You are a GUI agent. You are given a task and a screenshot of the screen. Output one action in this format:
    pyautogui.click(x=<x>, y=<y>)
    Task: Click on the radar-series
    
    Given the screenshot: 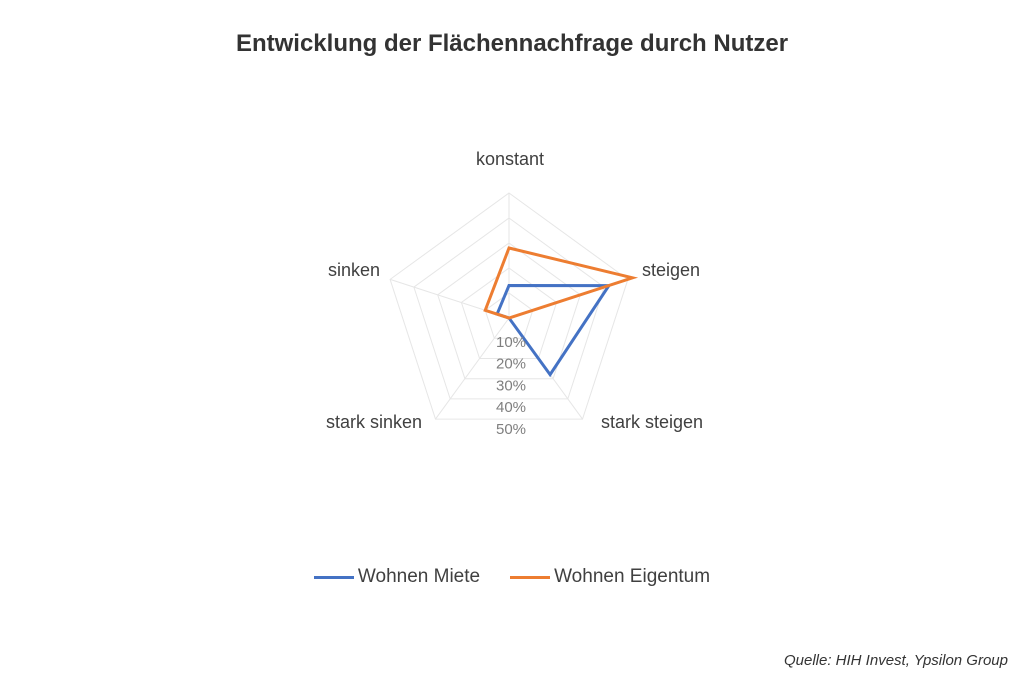 What is the action you would take?
    pyautogui.click(x=561, y=312)
    